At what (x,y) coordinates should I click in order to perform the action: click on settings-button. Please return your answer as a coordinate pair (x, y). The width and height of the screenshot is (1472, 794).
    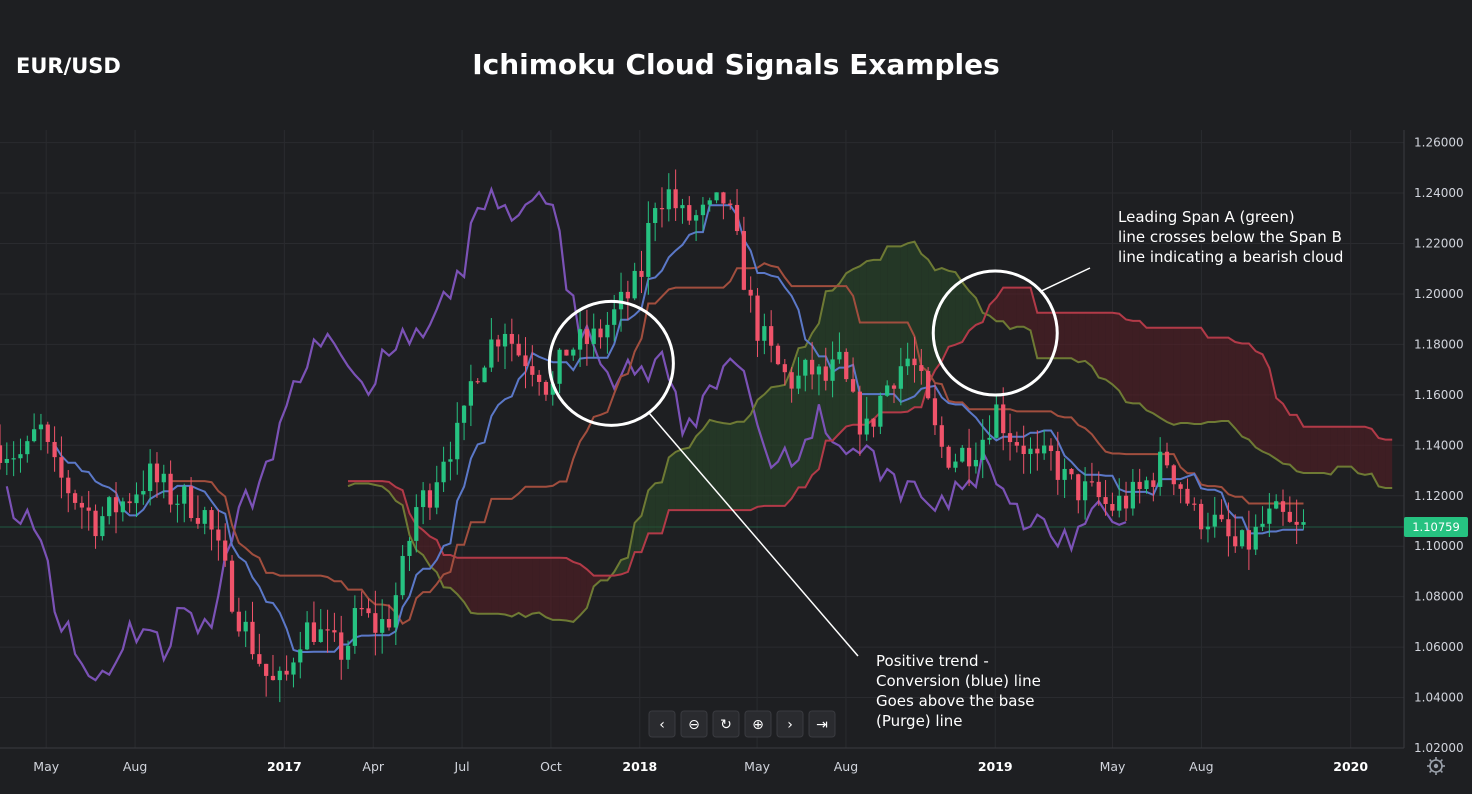
    Looking at the image, I should click on (1436, 766).